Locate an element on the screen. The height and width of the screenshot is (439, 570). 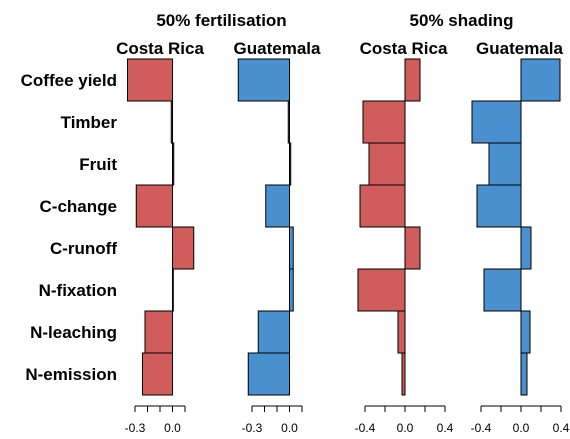
group-title: 50% shading is located at coordinates (462, 20).